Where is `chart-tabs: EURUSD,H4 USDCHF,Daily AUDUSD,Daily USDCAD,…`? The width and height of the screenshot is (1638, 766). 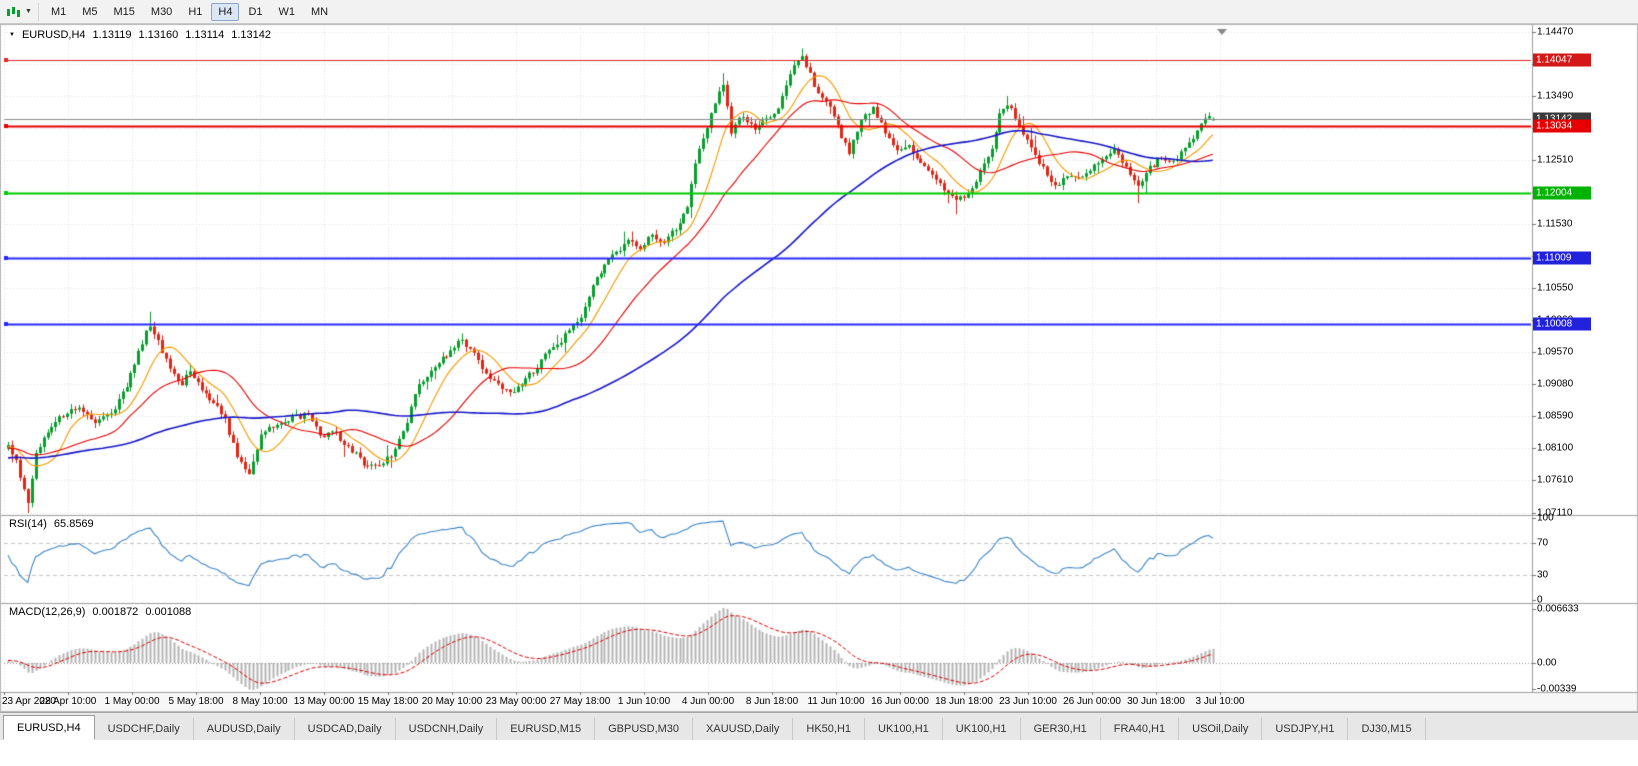 chart-tabs: EURUSD,H4 USDCHF,Daily AUDUSD,Daily USDCAD,… is located at coordinates (819, 726).